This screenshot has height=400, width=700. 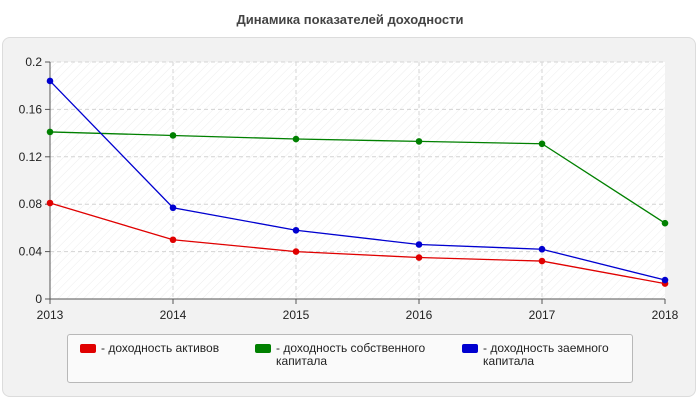 What do you see at coordinates (350, 19) in the screenshot?
I see `chart-title: Динамика показателей доходности` at bounding box center [350, 19].